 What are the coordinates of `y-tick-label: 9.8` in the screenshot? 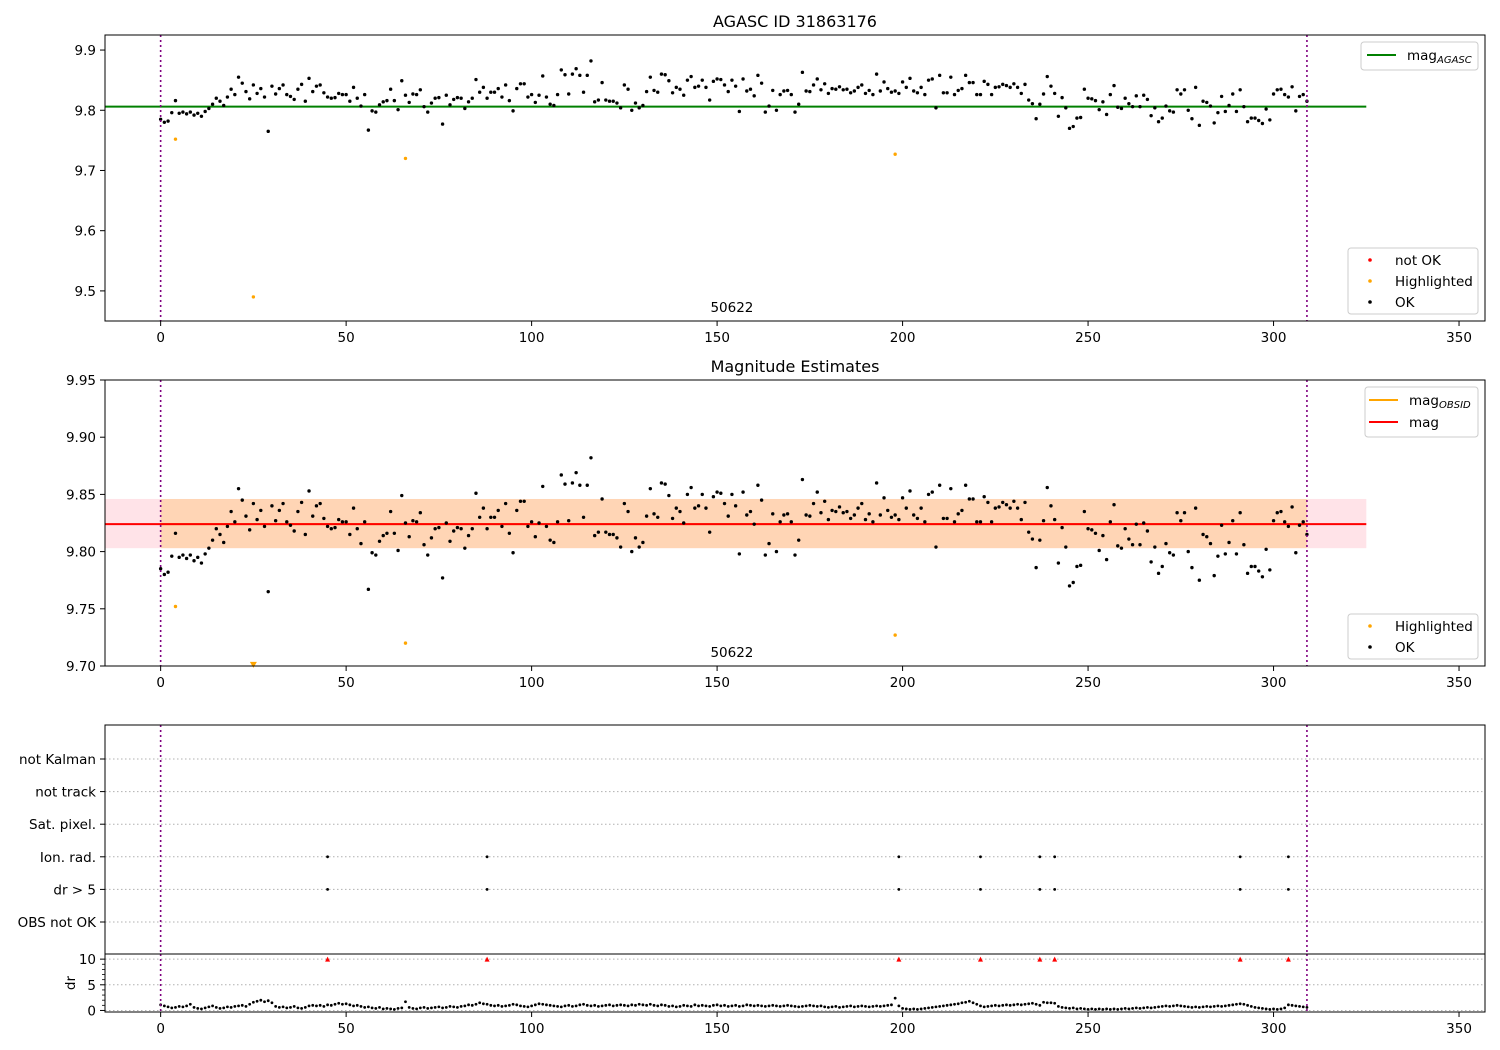 It's located at (85, 111).